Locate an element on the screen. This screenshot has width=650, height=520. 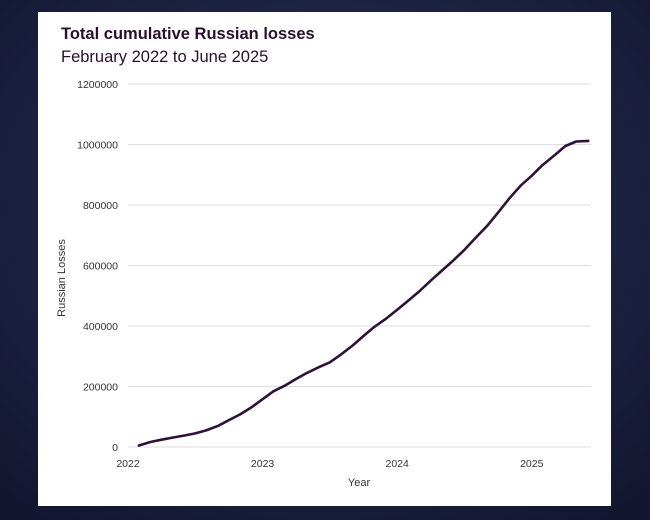
chart-title: Total cumulative Russian losses is located at coordinates (188, 34).